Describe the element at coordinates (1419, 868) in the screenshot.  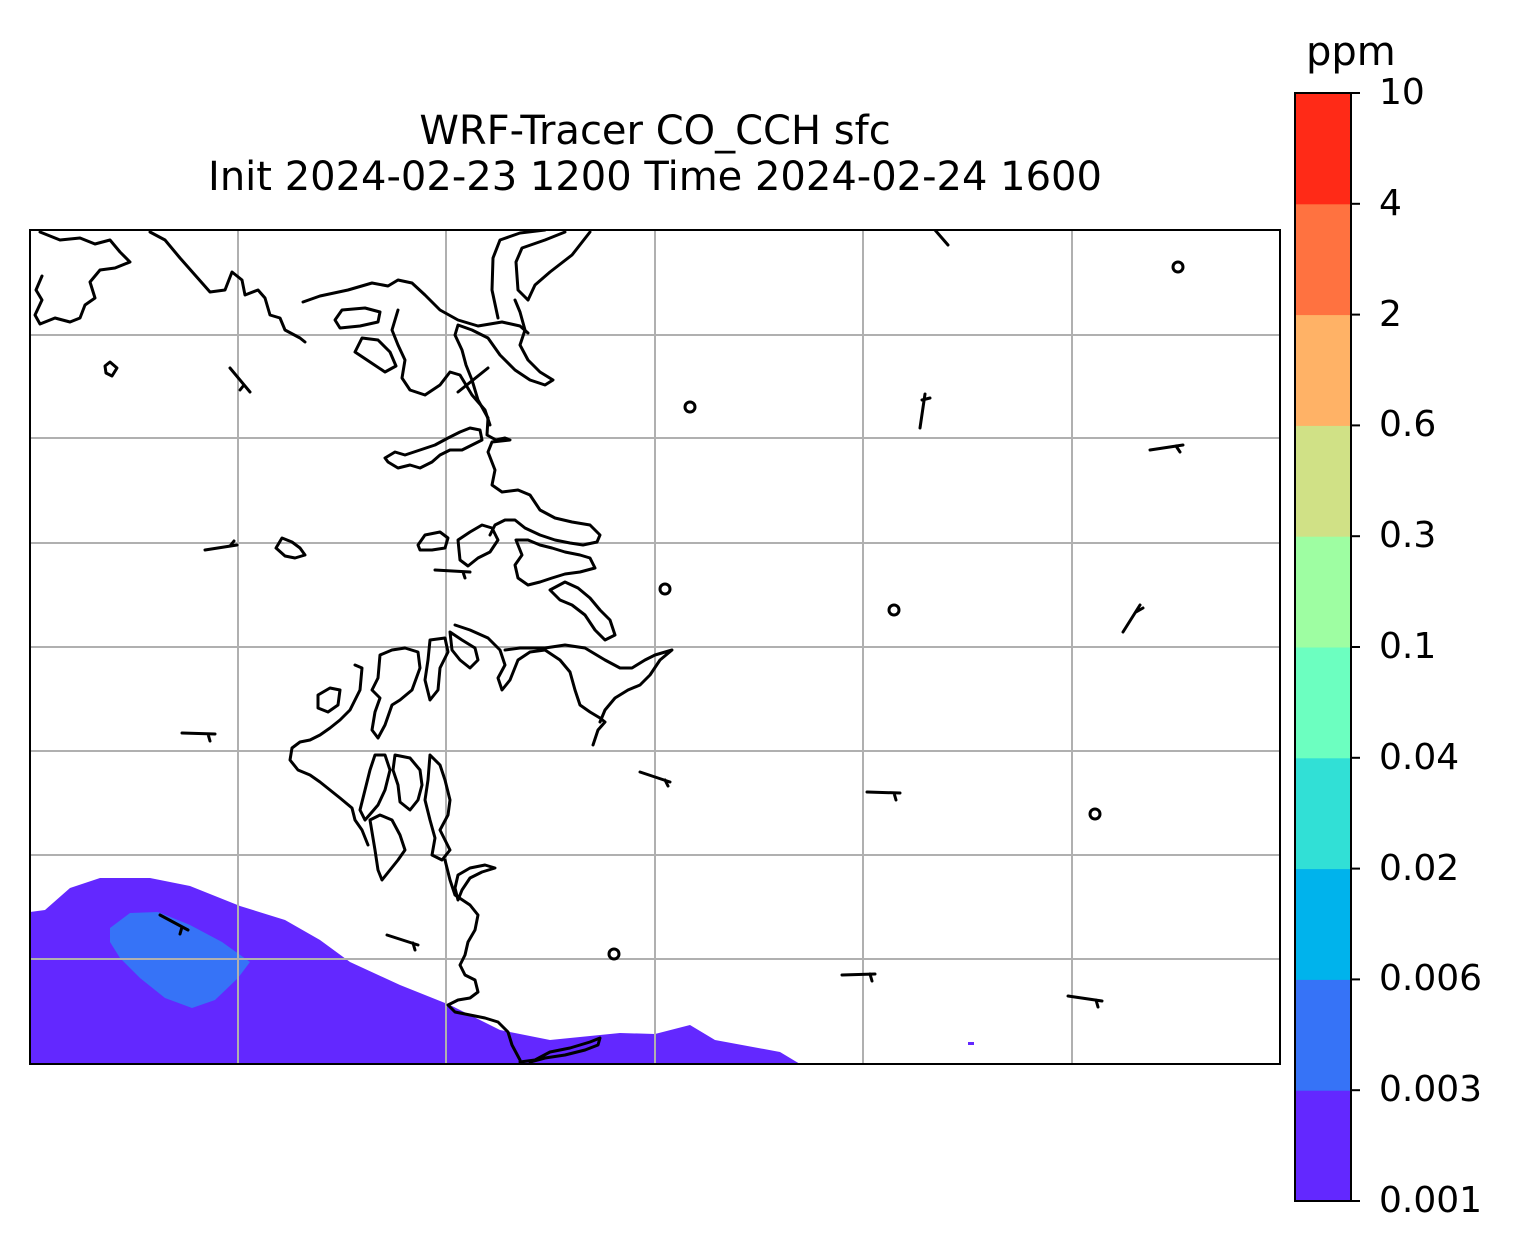
I see `colorbar-tick-label: 0.02` at that location.